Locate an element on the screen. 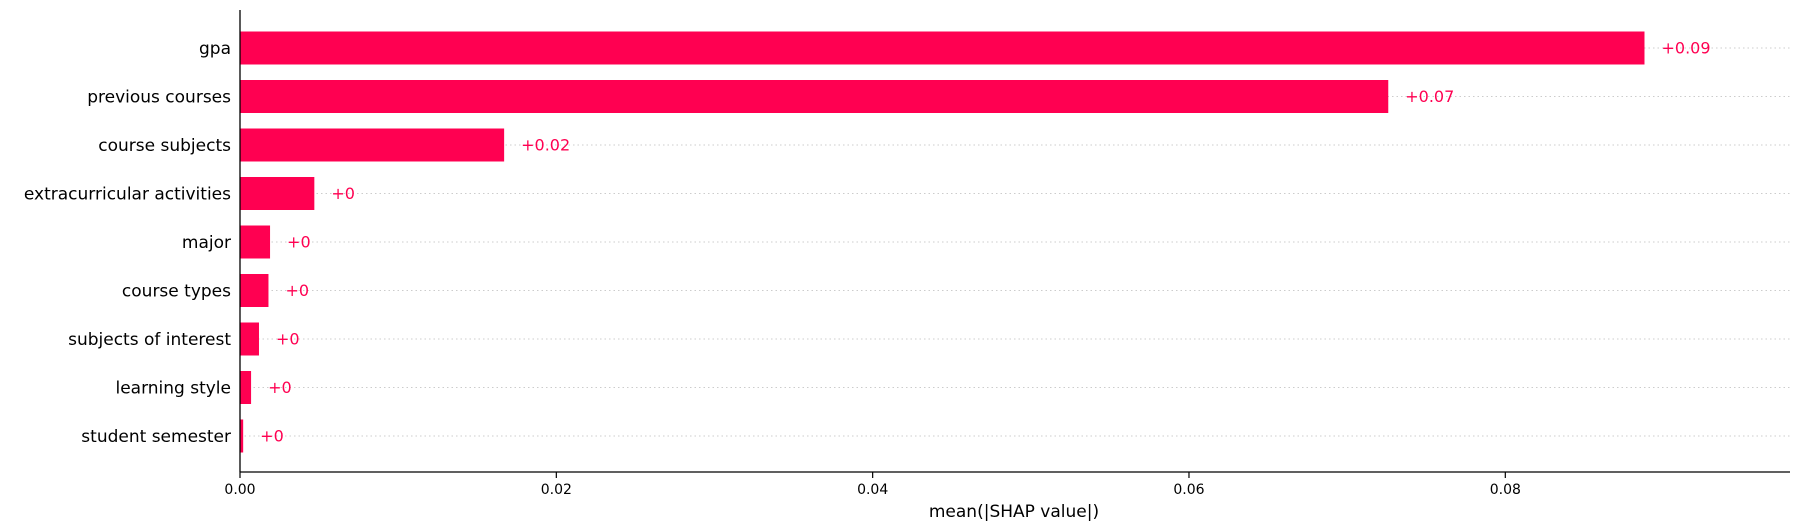 The width and height of the screenshot is (1799, 530). x-tick-label: 0.08 is located at coordinates (1505, 490).